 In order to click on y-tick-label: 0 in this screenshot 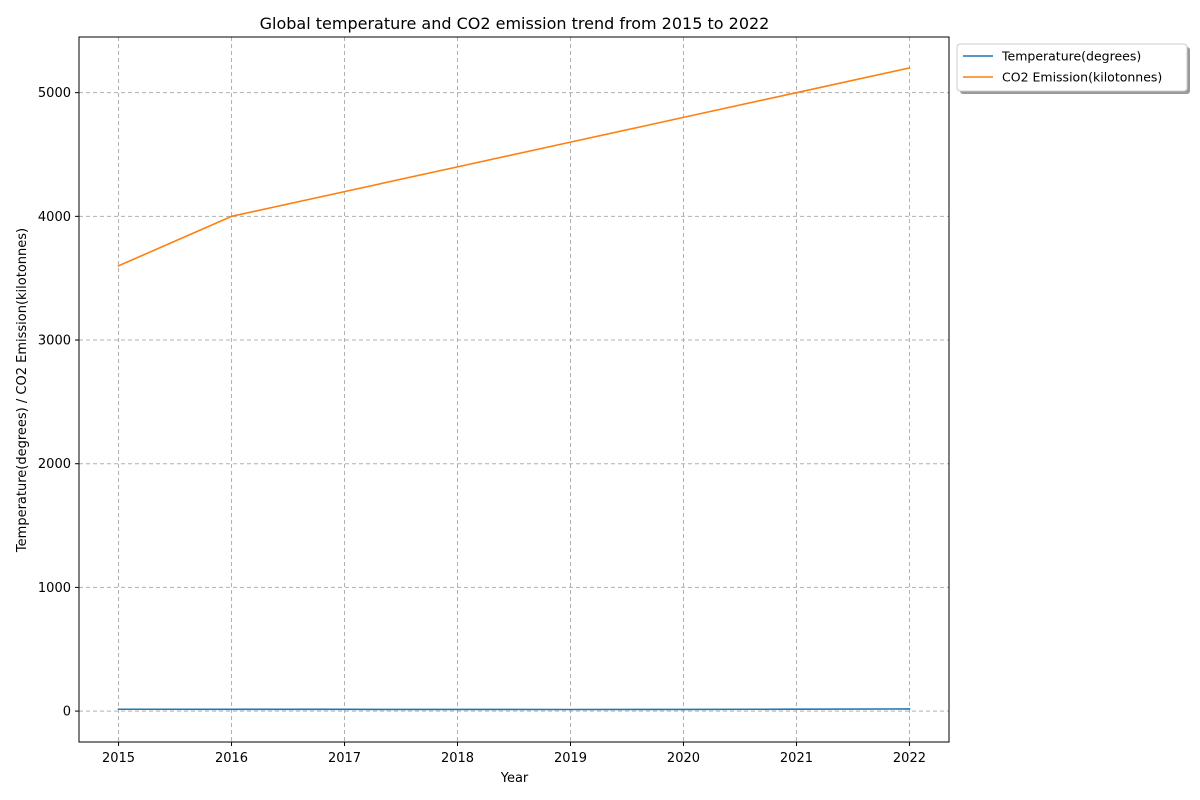, I will do `click(67, 712)`.